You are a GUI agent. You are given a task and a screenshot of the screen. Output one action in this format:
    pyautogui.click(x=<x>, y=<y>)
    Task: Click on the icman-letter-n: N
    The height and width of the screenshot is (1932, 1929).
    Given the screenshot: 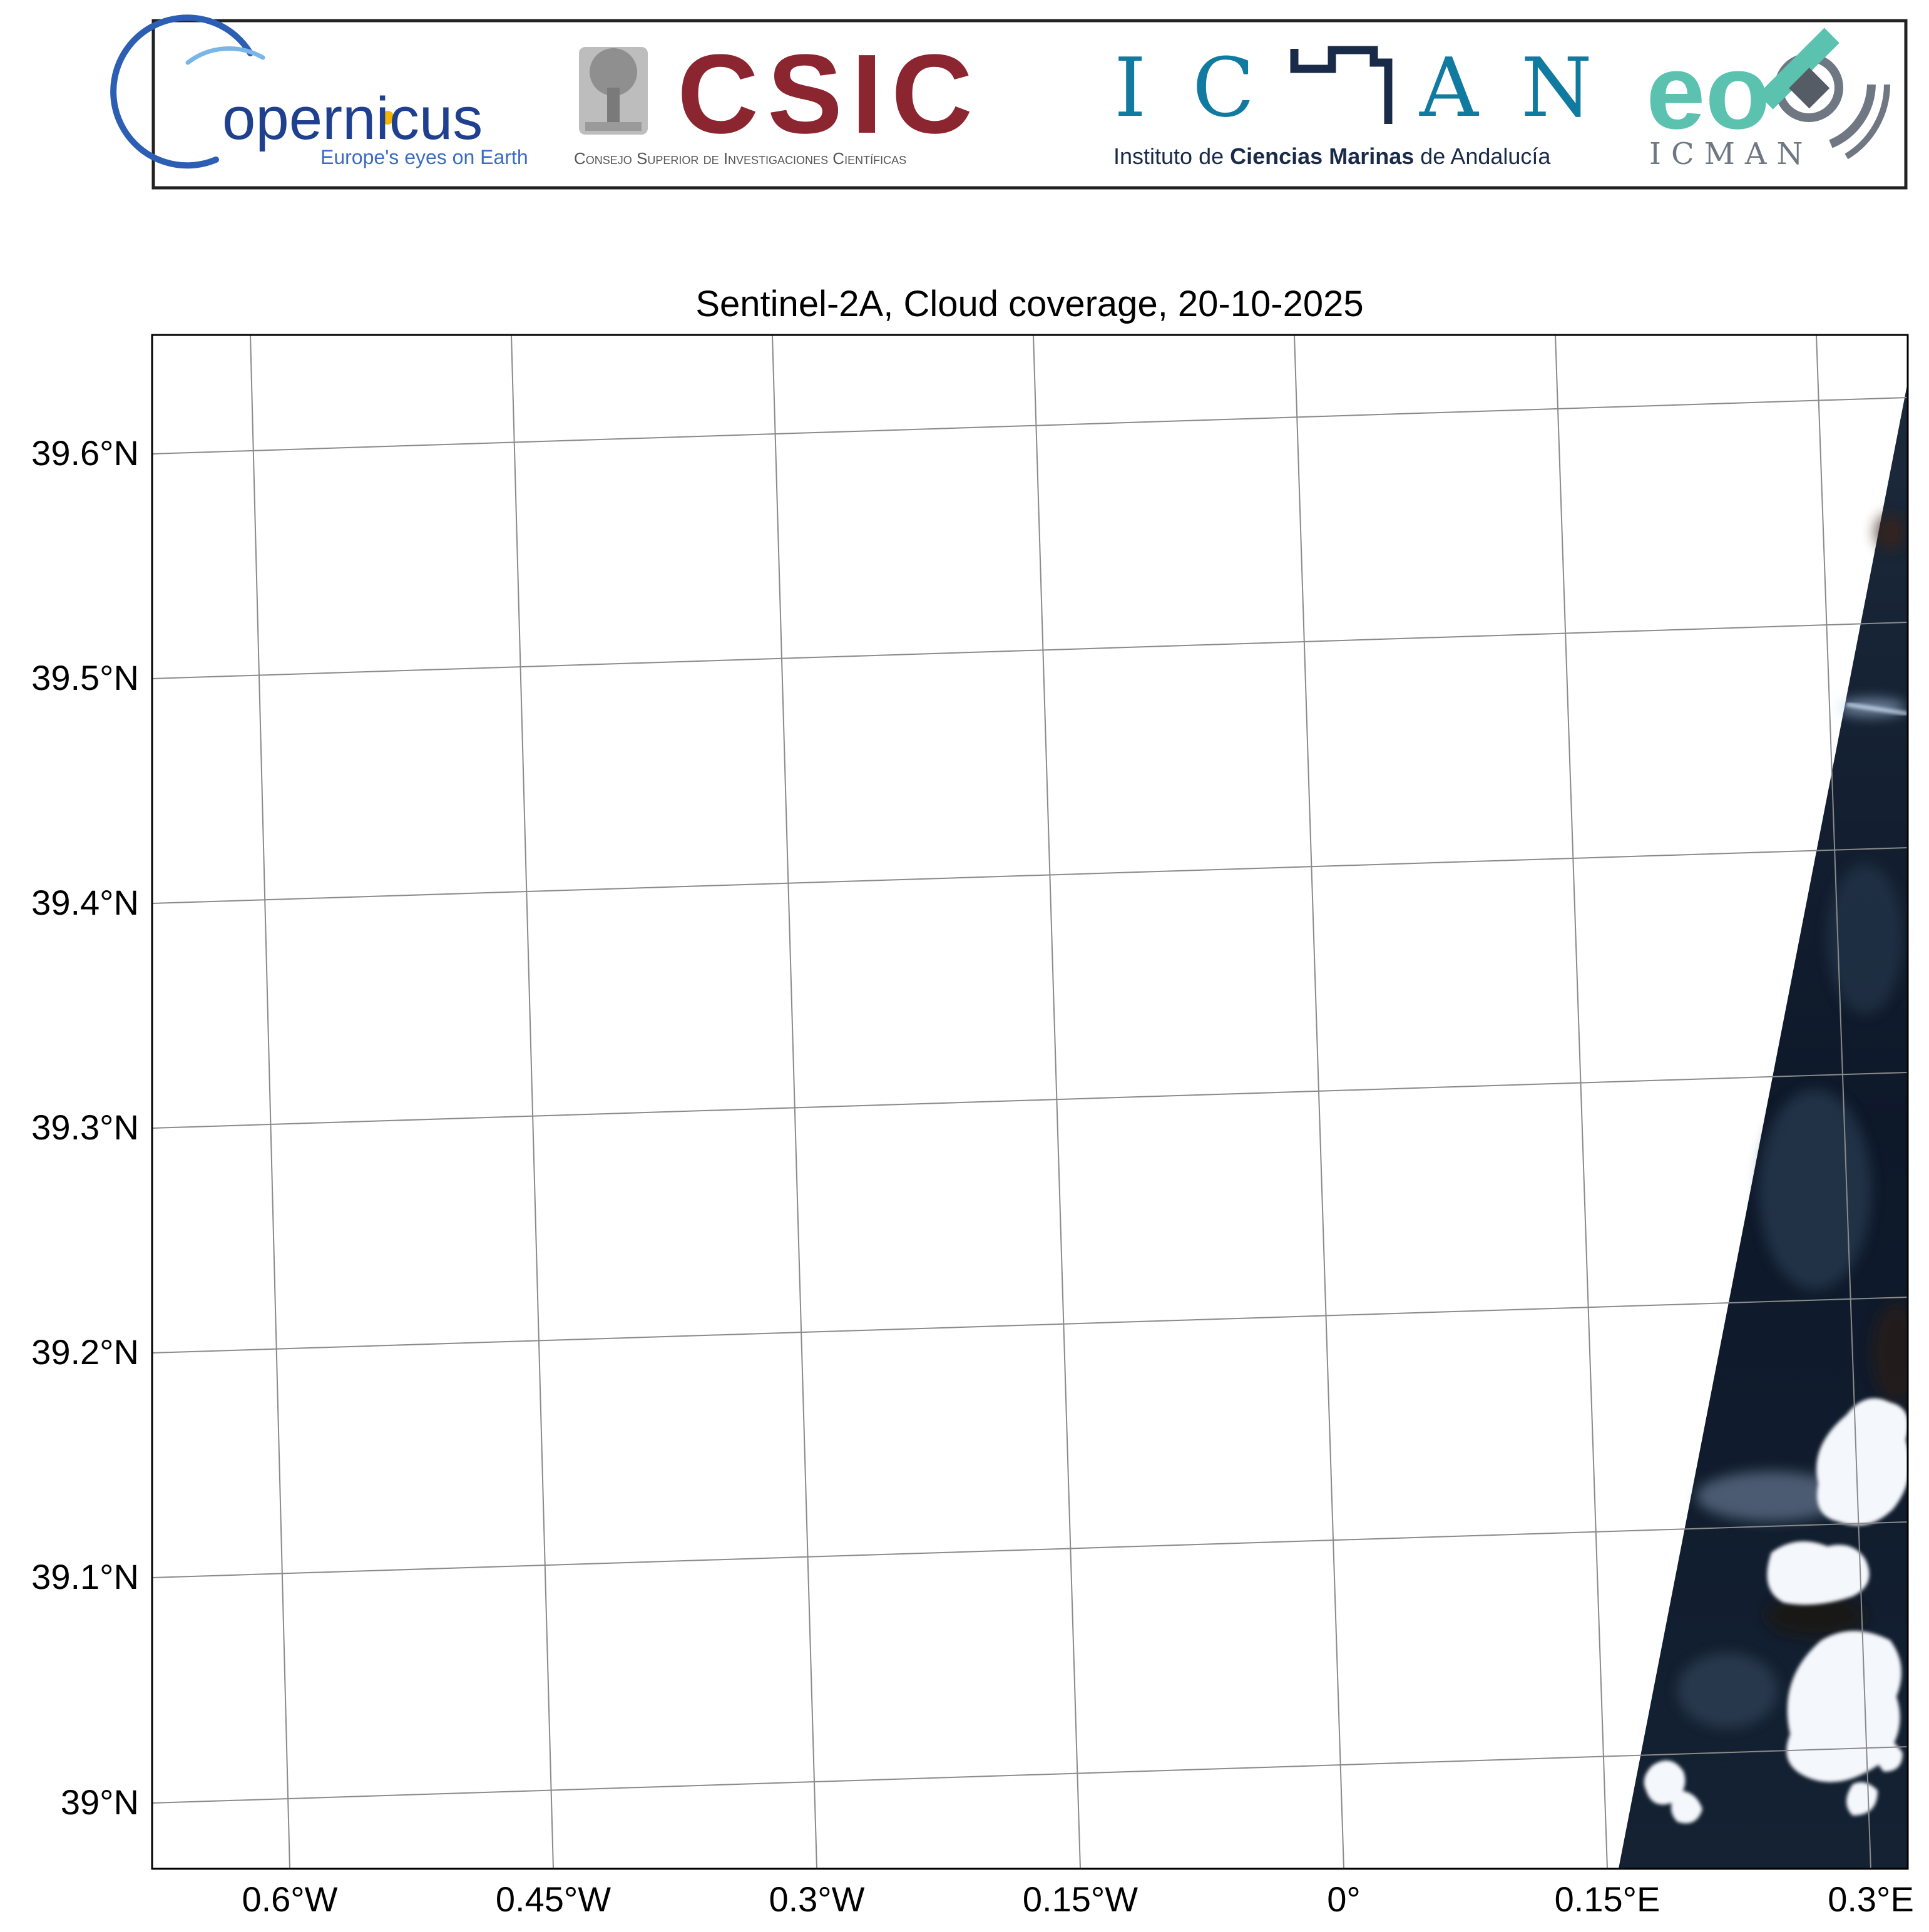 What is the action you would take?
    pyautogui.click(x=1557, y=87)
    